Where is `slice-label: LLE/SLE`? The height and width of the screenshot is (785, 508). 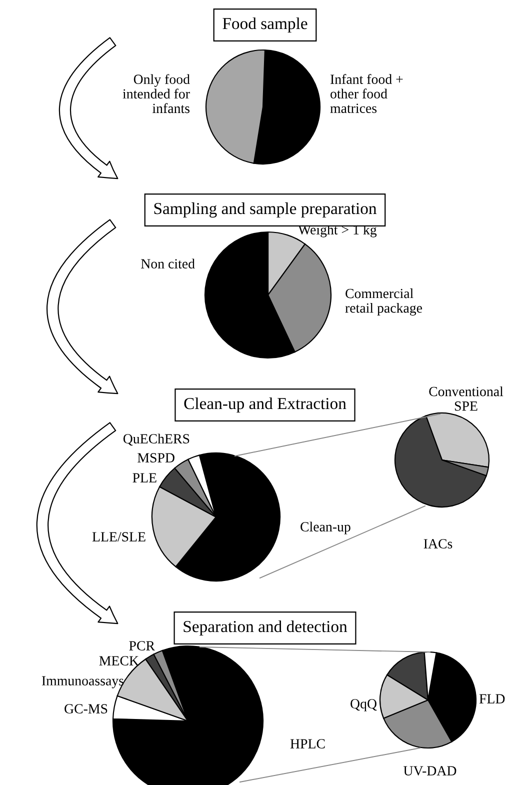
slice-label: LLE/SLE is located at coordinates (119, 537).